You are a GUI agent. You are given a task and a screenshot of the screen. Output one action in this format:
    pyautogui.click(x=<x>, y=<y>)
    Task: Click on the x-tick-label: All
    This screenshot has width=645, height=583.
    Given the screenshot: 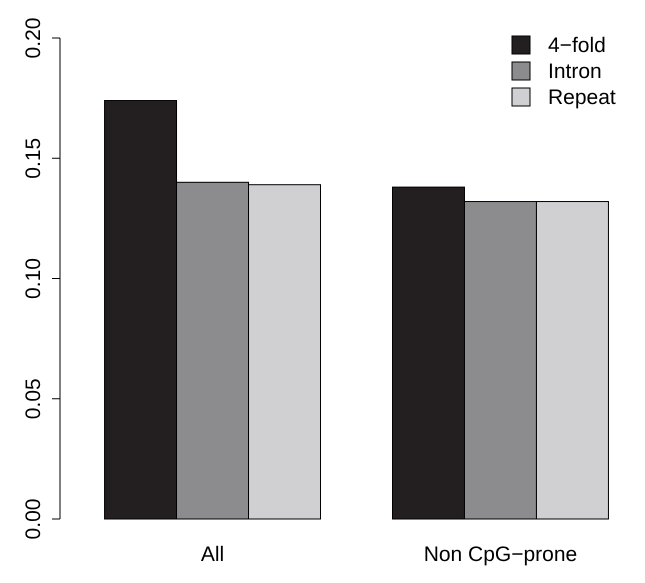 What is the action you would take?
    pyautogui.click(x=212, y=554)
    